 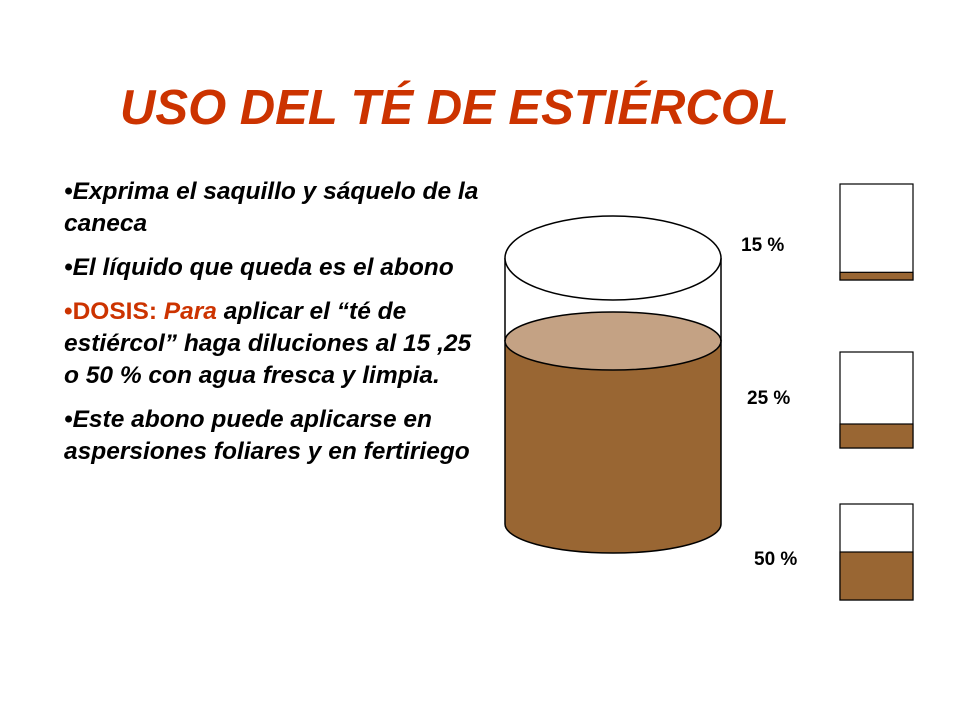 I want to click on bullet-remaining-liquid: •El líquido que queda es el abono, so click(x=274, y=268).